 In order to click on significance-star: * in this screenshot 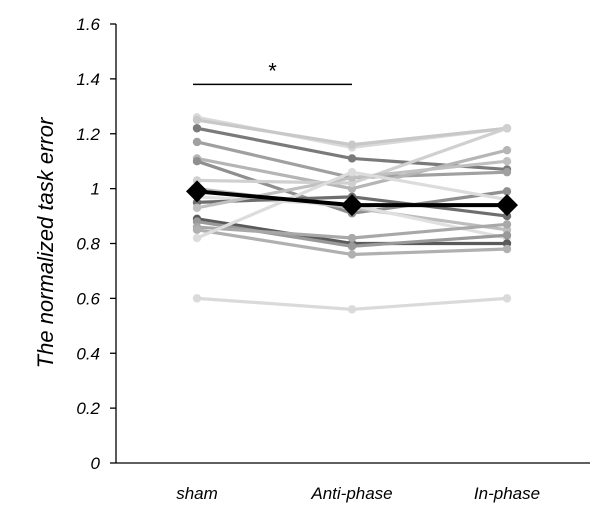, I will do `click(272, 70)`.